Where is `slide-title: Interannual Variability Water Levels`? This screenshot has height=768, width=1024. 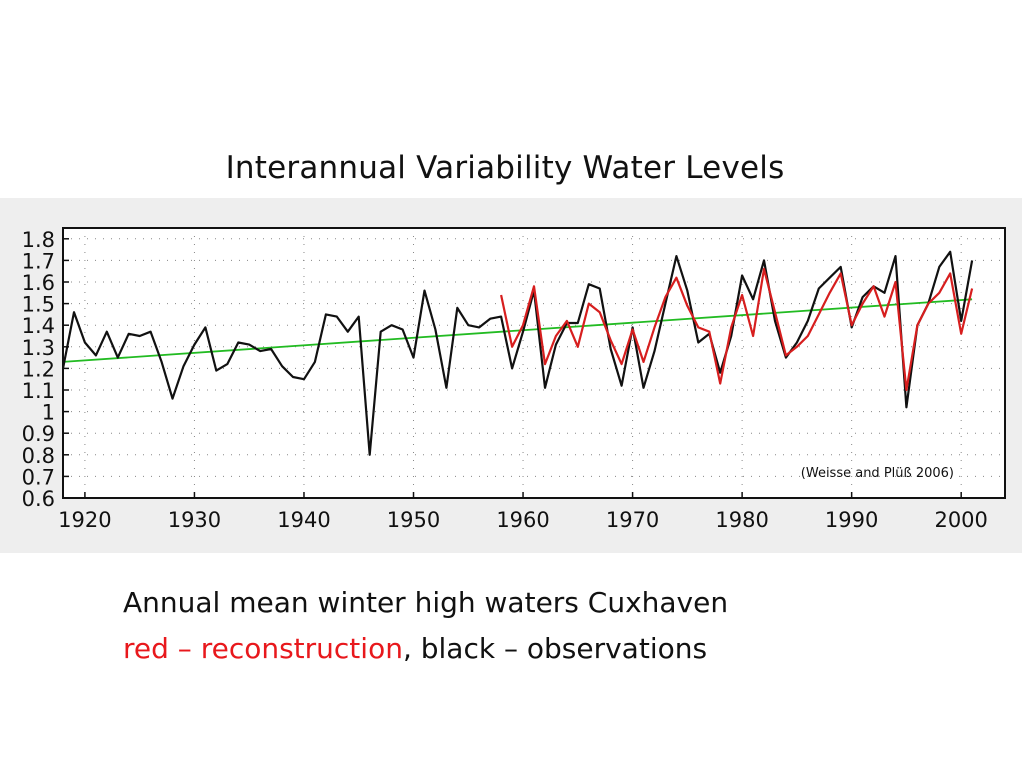
slide-title: Interannual Variability Water Levels is located at coordinates (505, 168).